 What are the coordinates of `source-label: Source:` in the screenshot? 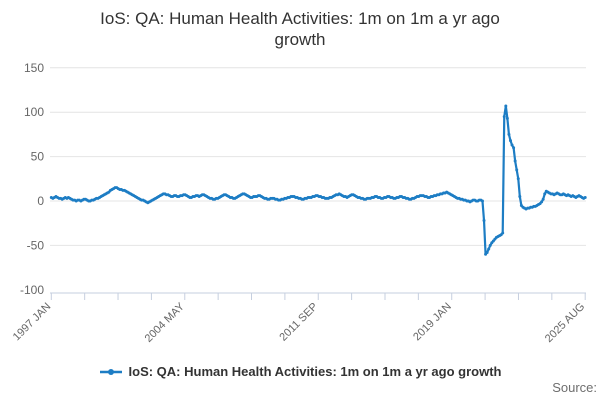 It's located at (574, 387).